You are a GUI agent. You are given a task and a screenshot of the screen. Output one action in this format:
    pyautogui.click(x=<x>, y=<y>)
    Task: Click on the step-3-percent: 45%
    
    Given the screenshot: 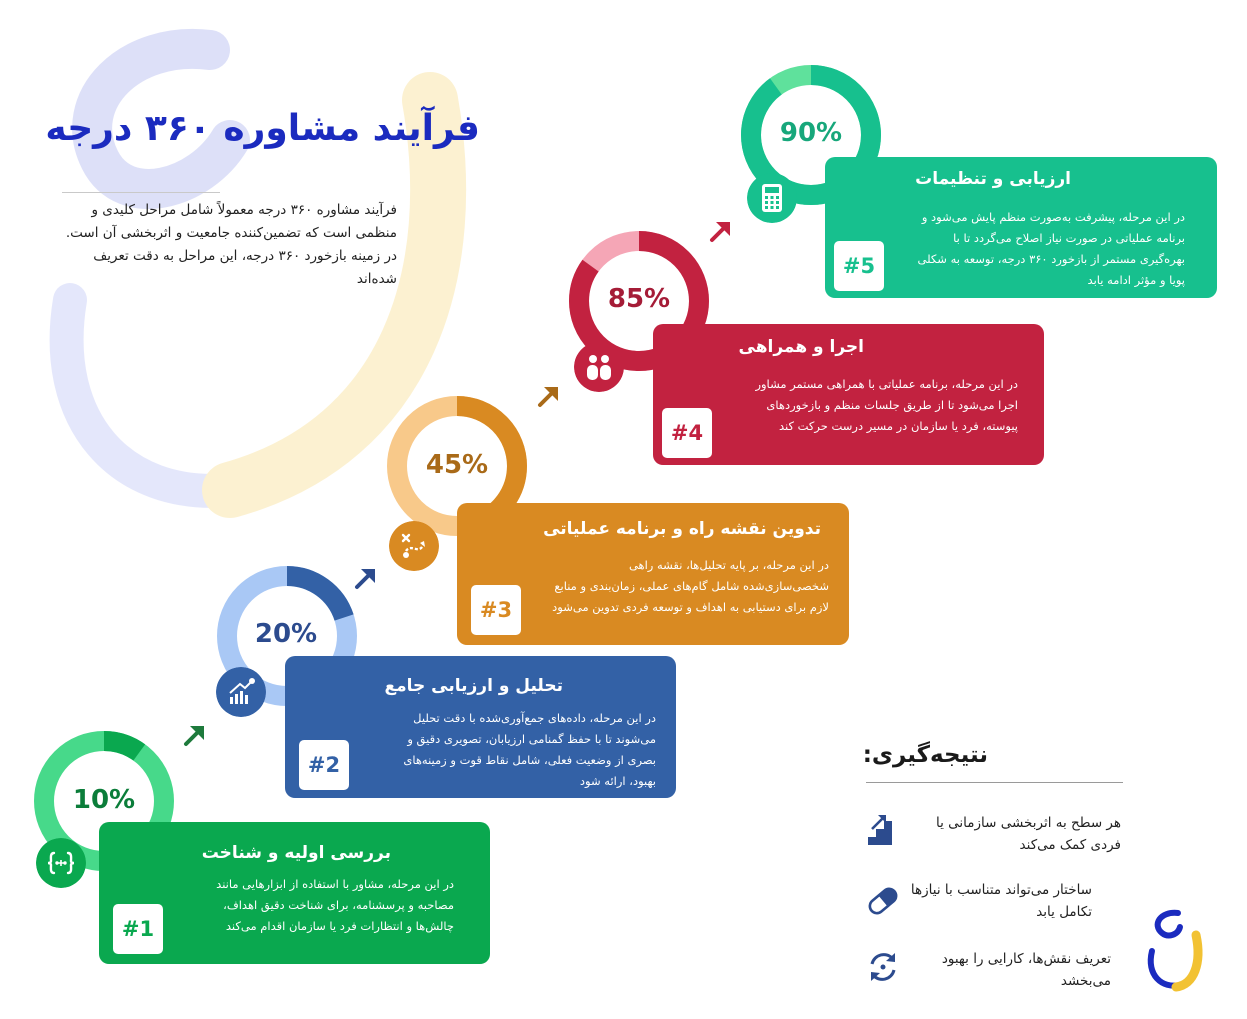 What is the action you would take?
    pyautogui.click(x=457, y=465)
    